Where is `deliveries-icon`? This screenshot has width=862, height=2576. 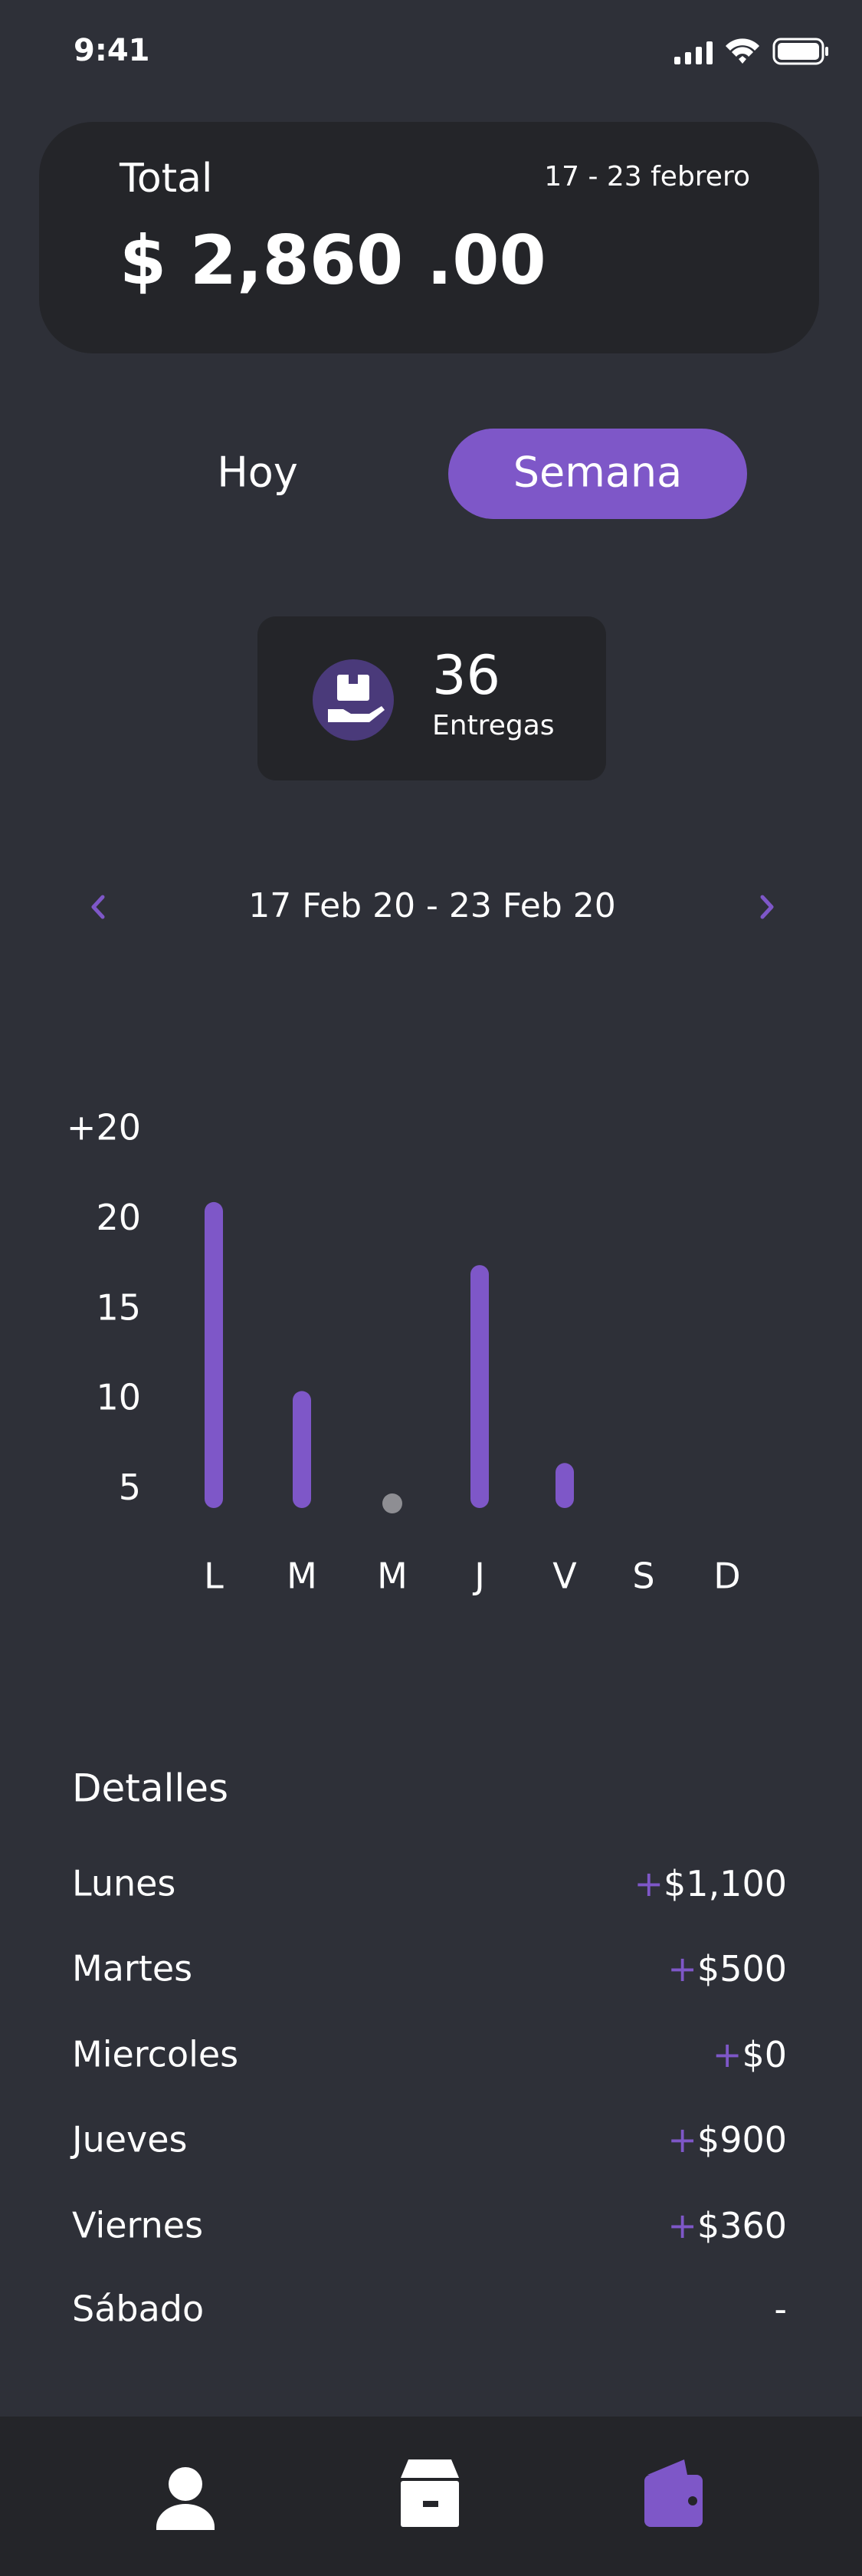
deliveries-icon is located at coordinates (356, 698).